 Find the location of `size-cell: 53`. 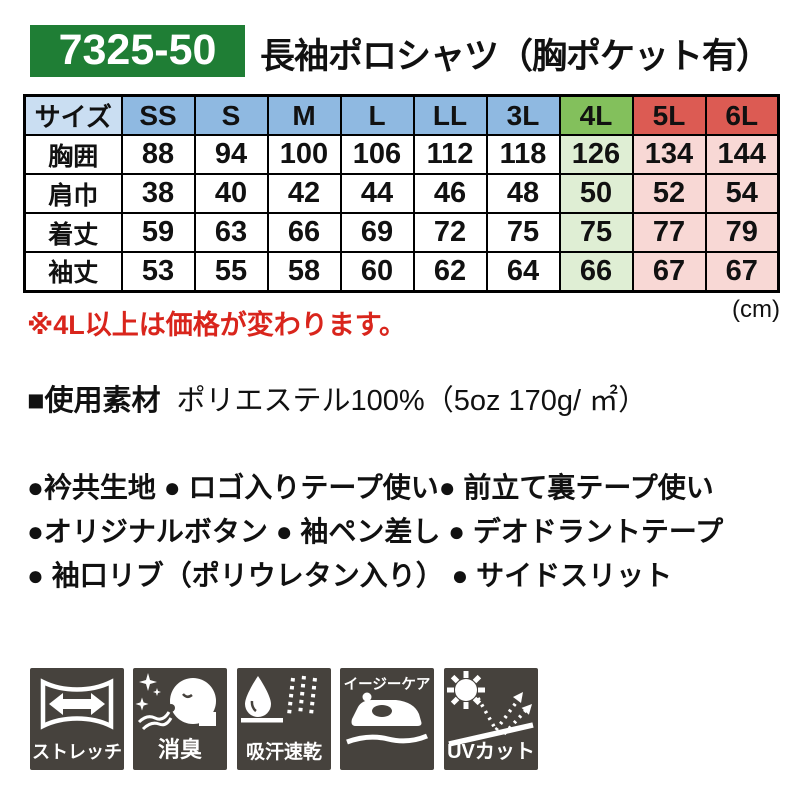

size-cell: 53 is located at coordinates (158, 271).